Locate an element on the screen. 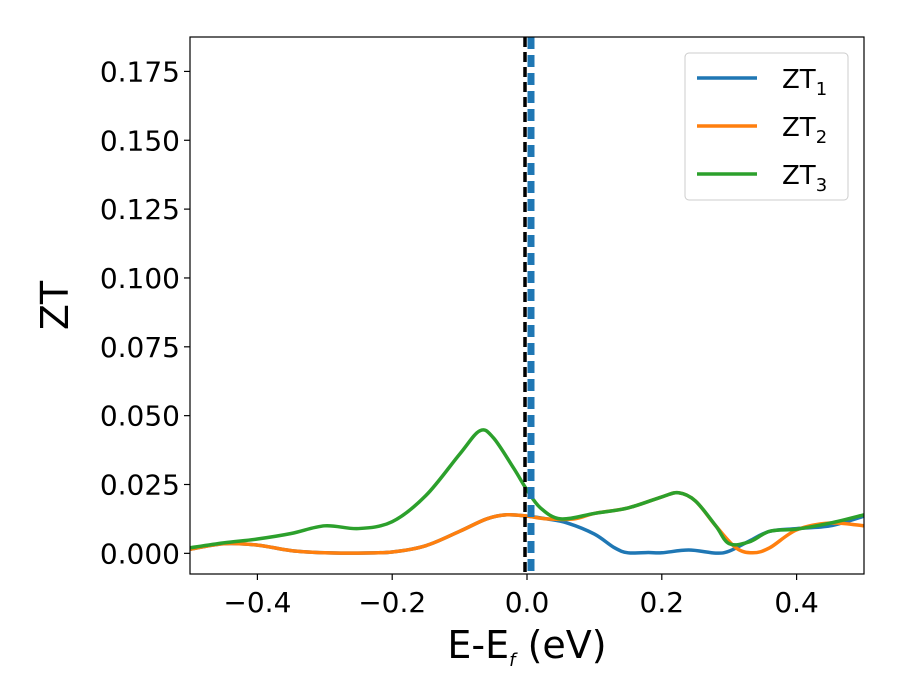 Image resolution: width=900 pixels, height=700 pixels. x-tick-label: 0.0 is located at coordinates (527, 602).